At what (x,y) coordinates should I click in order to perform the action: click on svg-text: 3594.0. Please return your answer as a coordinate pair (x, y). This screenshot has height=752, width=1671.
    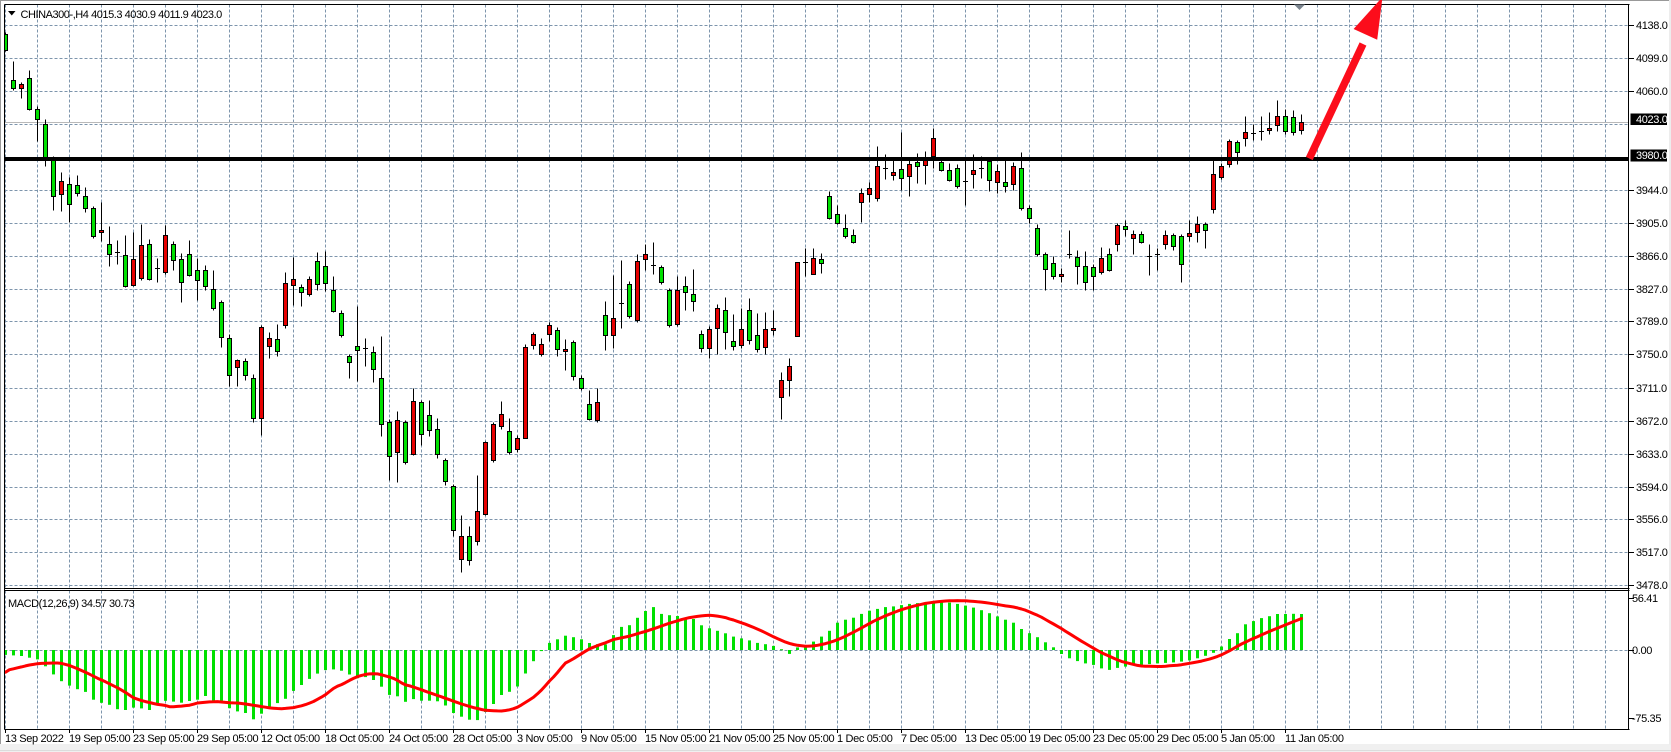
    Looking at the image, I should click on (1652, 488).